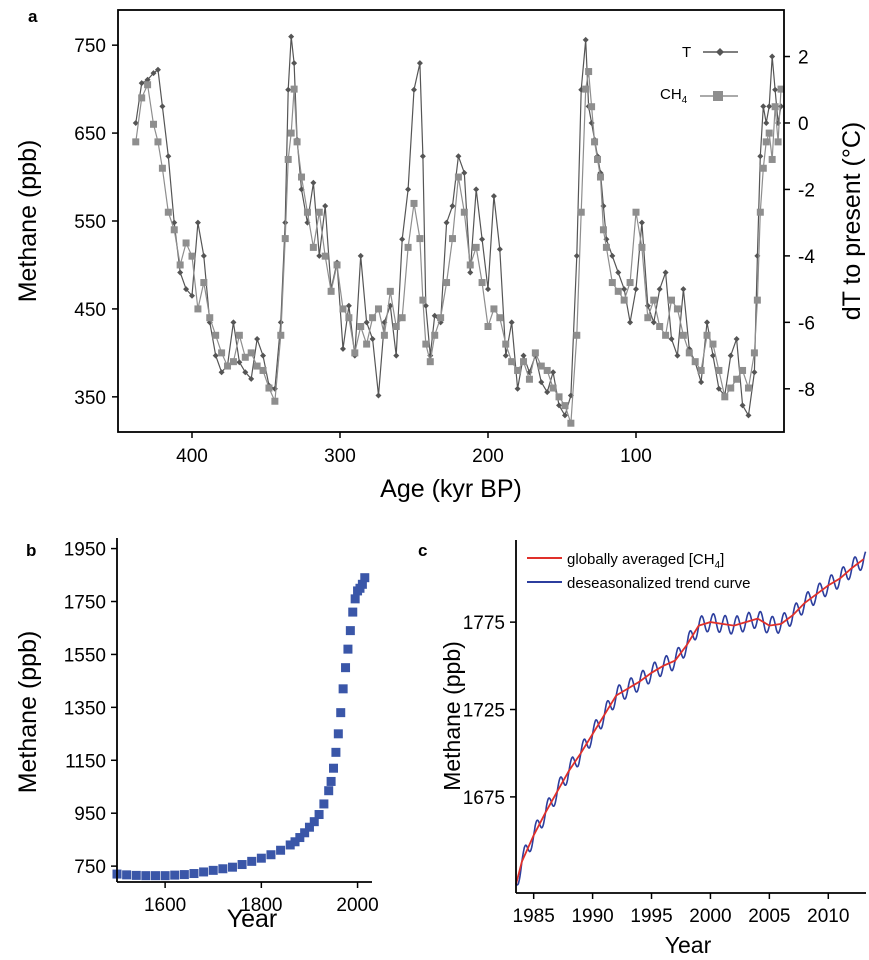  I want to click on axis-ticks-b: 1600 1800 2000 750 950 1150 1350 1550 1750 1950, so click(221, 728).